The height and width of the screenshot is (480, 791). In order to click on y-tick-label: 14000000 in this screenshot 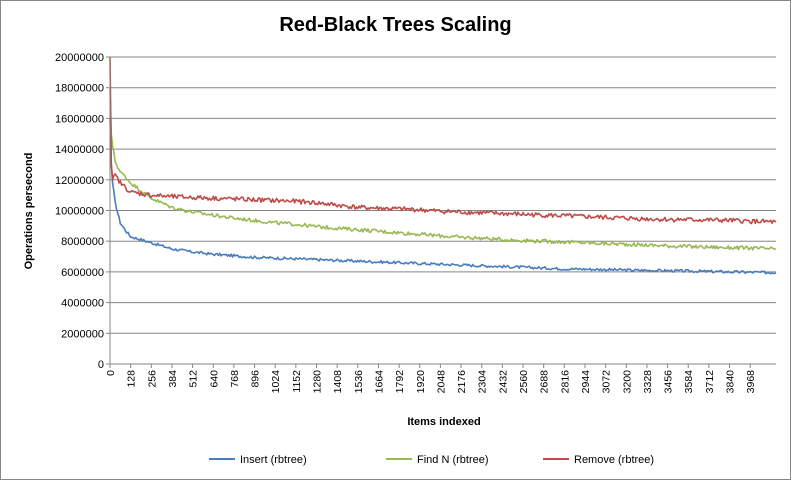, I will do `click(79, 150)`.